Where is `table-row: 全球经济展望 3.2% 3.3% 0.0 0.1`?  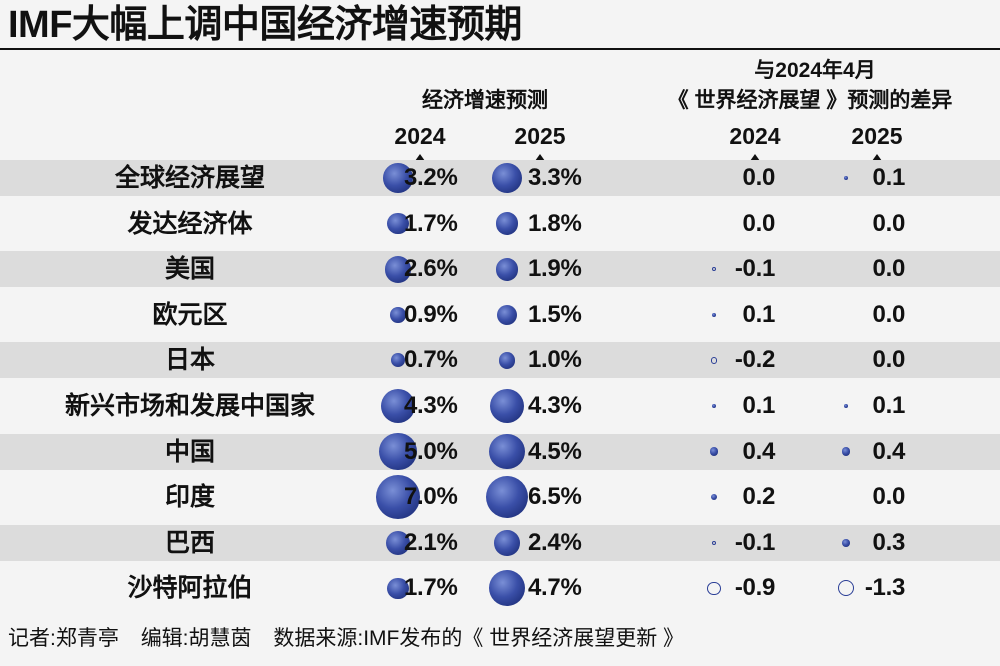 table-row: 全球经济展望 3.2% 3.3% 0.0 0.1 is located at coordinates (500, 178).